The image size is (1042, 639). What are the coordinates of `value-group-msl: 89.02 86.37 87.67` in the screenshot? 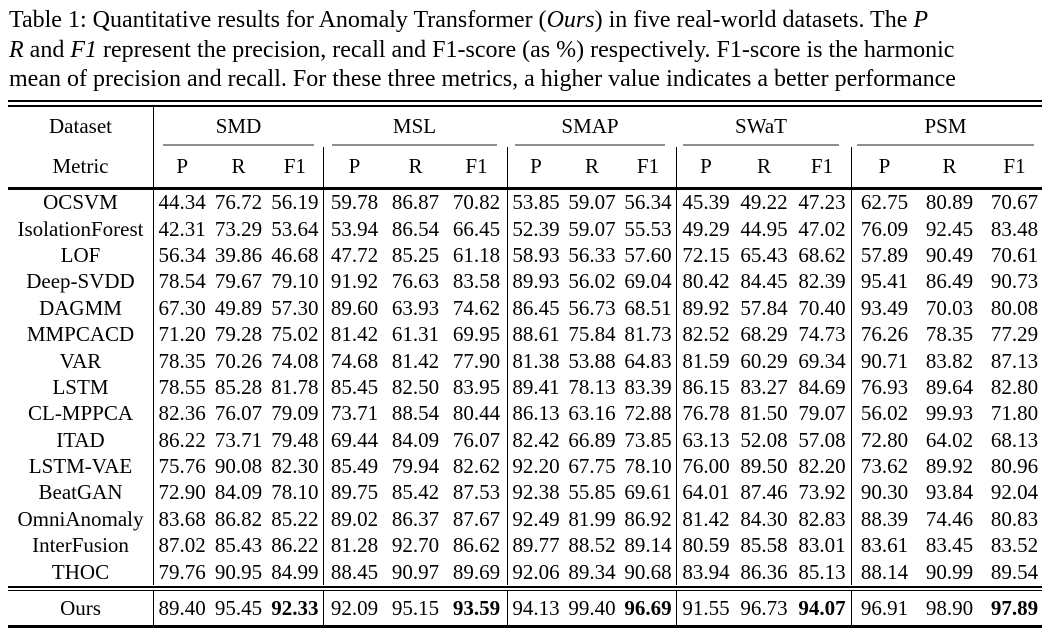 It's located at (415, 519).